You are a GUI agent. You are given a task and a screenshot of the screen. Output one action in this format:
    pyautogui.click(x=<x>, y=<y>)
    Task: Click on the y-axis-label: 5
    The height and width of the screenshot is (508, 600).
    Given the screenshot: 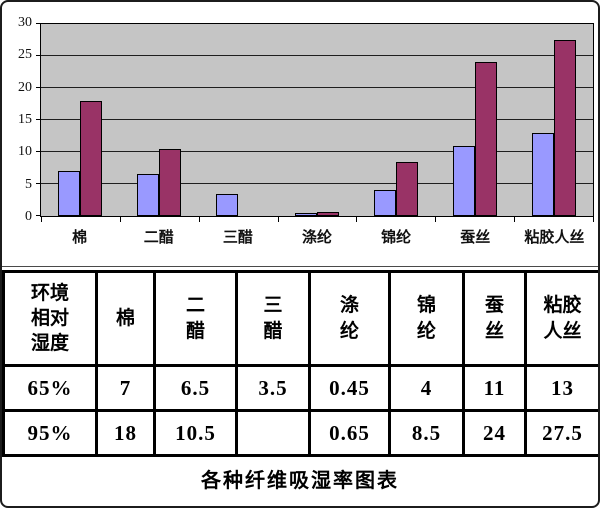 What is the action you would take?
    pyautogui.click(x=28, y=184)
    